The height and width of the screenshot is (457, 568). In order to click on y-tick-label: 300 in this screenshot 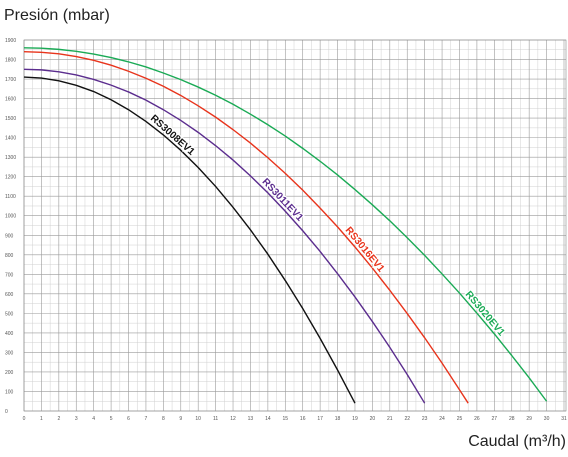, I will do `click(9, 353)`.